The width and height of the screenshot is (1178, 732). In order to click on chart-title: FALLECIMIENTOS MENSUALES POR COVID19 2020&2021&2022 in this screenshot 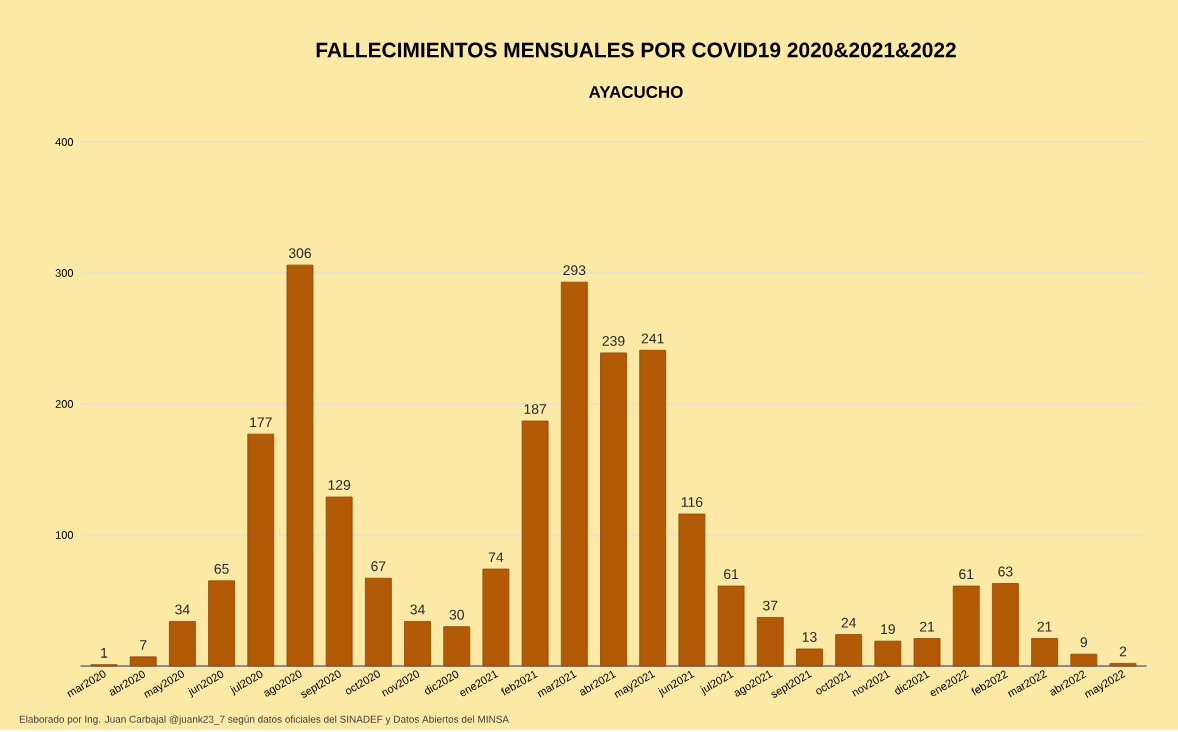, I will do `click(636, 50)`.